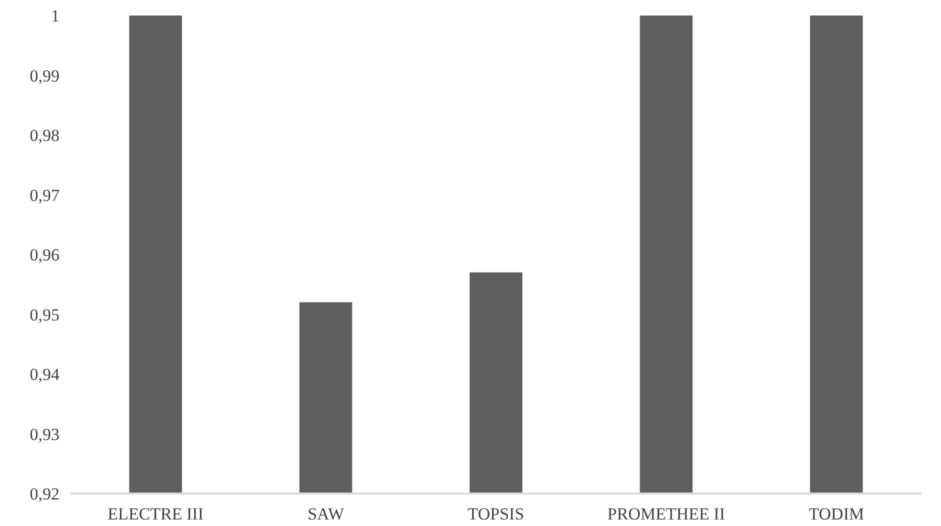  What do you see at coordinates (45, 195) in the screenshot?
I see `y-tick-label: 0,97` at bounding box center [45, 195].